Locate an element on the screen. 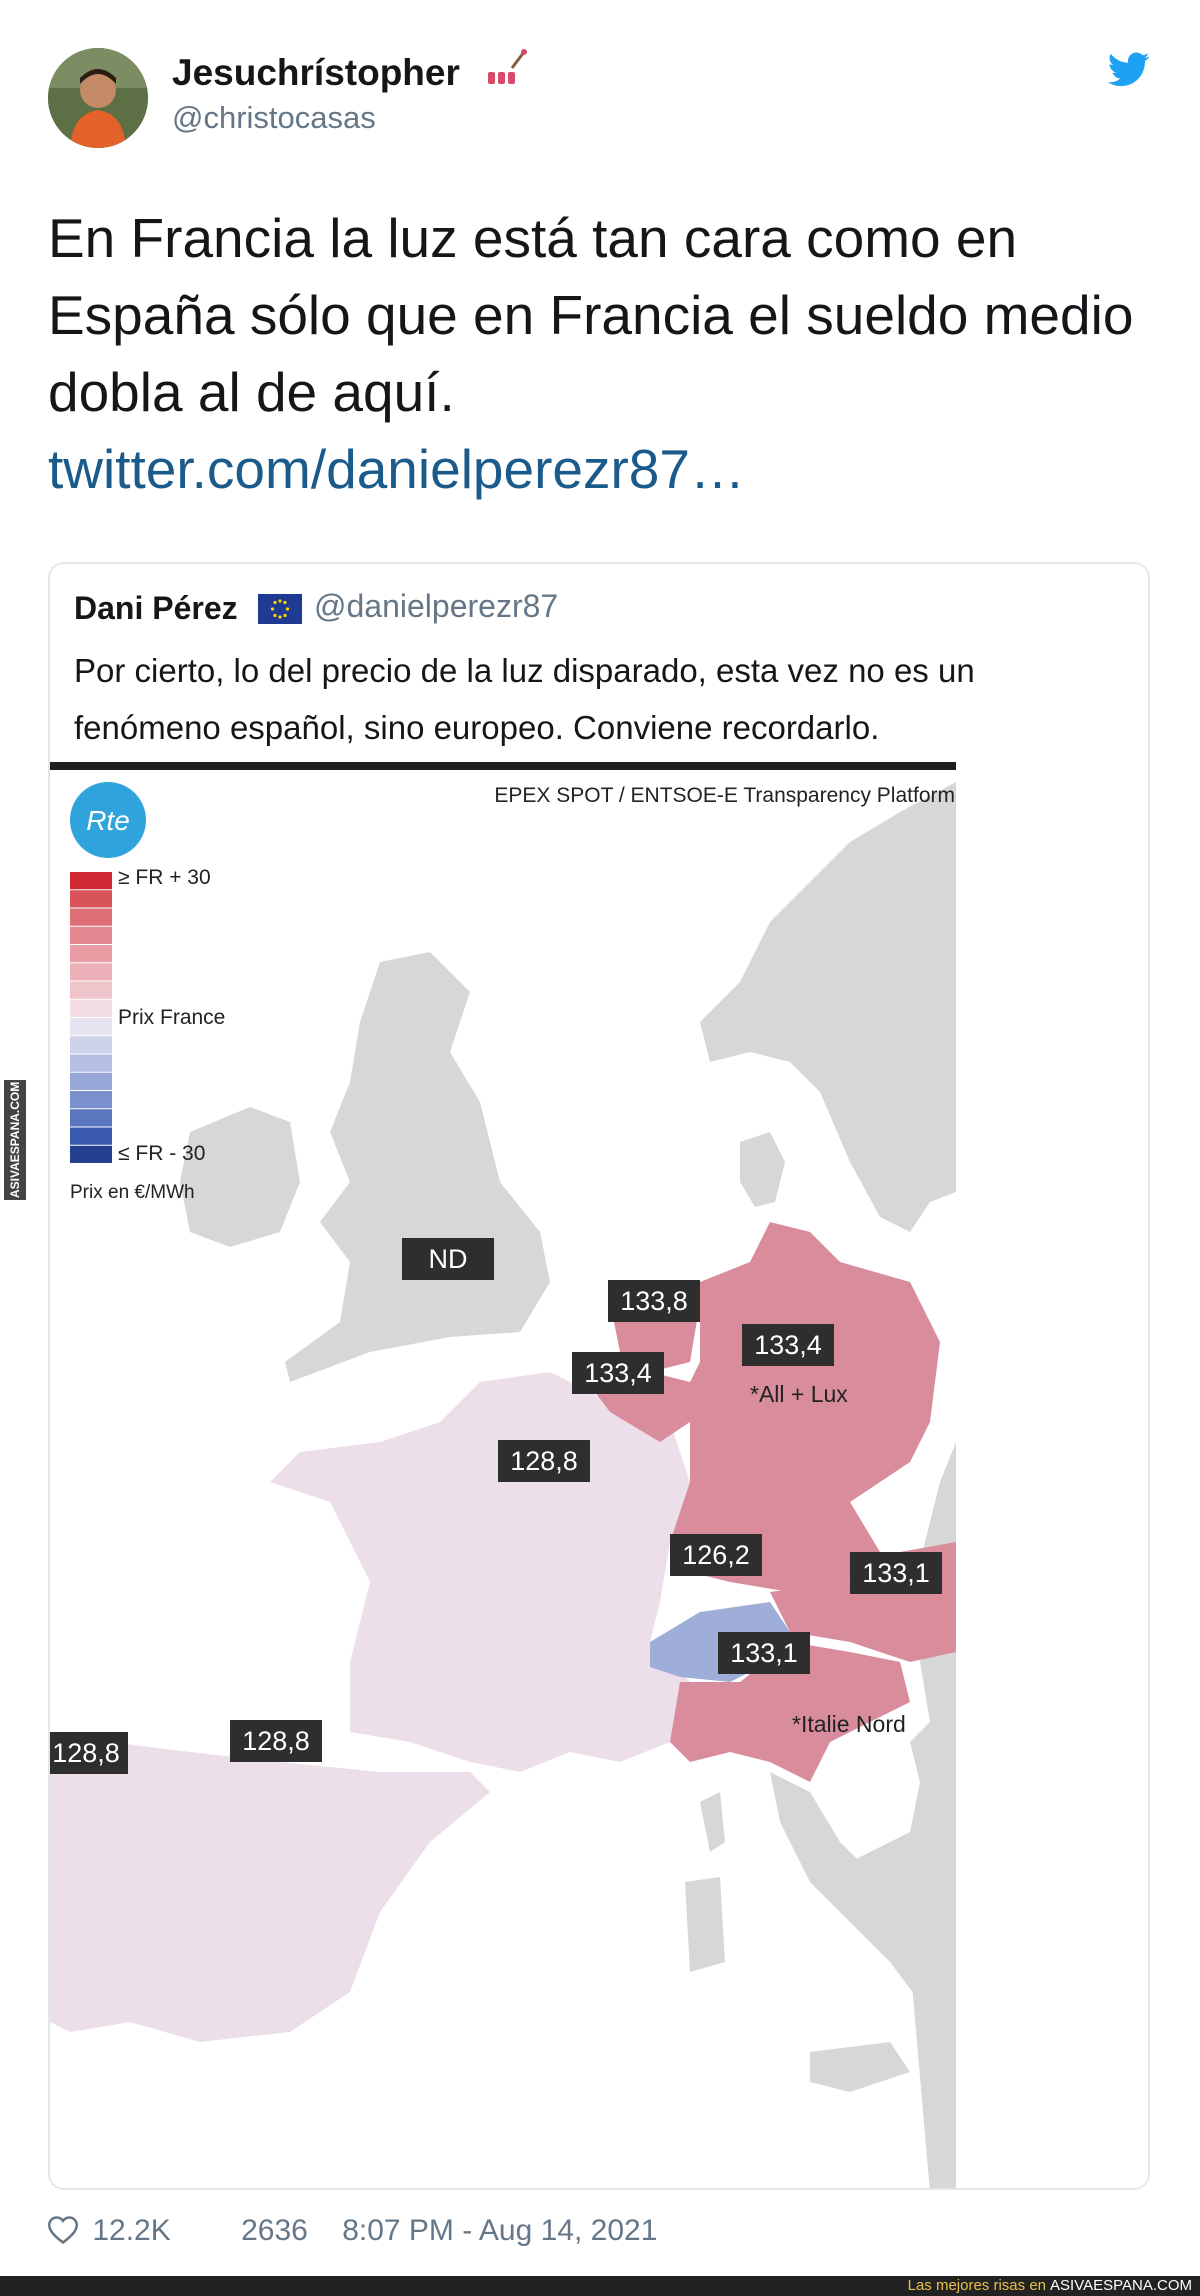 The height and width of the screenshot is (2296, 1200). portugal-shape is located at coordinates (70, 1882).